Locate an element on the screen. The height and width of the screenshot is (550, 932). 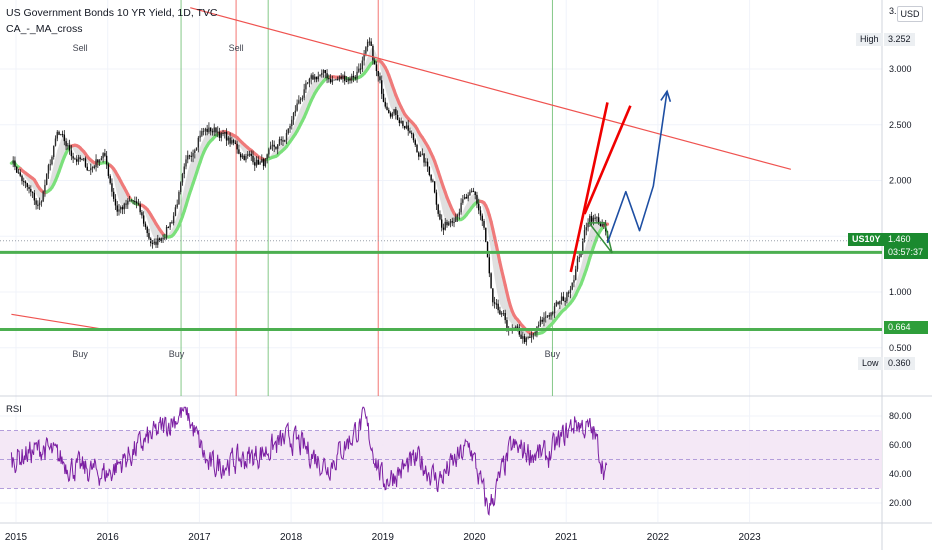
indicator-name: CA_-_MA_cross is located at coordinates (44, 29).